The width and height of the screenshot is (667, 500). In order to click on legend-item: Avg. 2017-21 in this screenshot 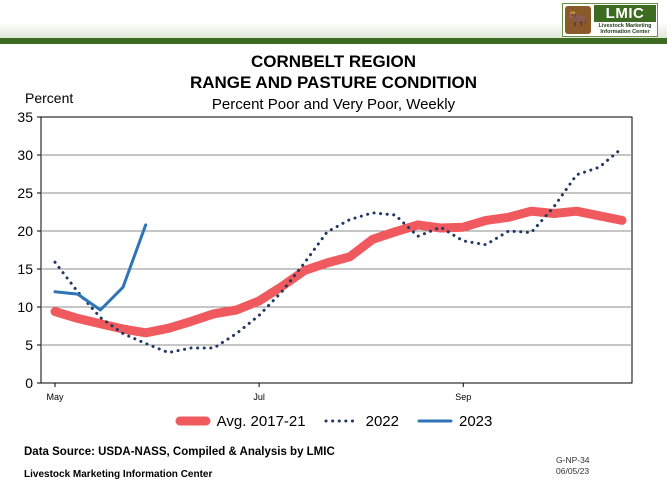, I will do `click(240, 421)`.